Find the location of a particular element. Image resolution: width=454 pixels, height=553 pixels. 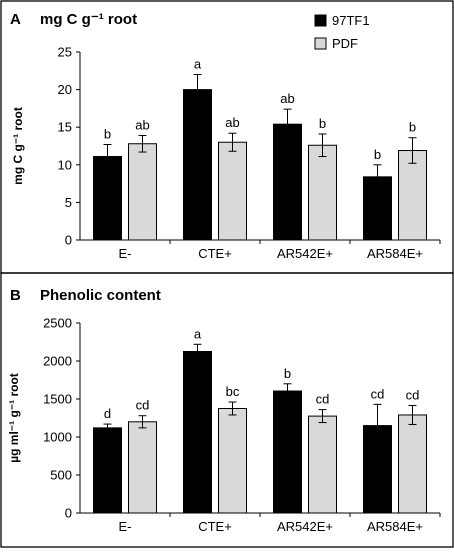

panel-letter: A is located at coordinates (15, 19).